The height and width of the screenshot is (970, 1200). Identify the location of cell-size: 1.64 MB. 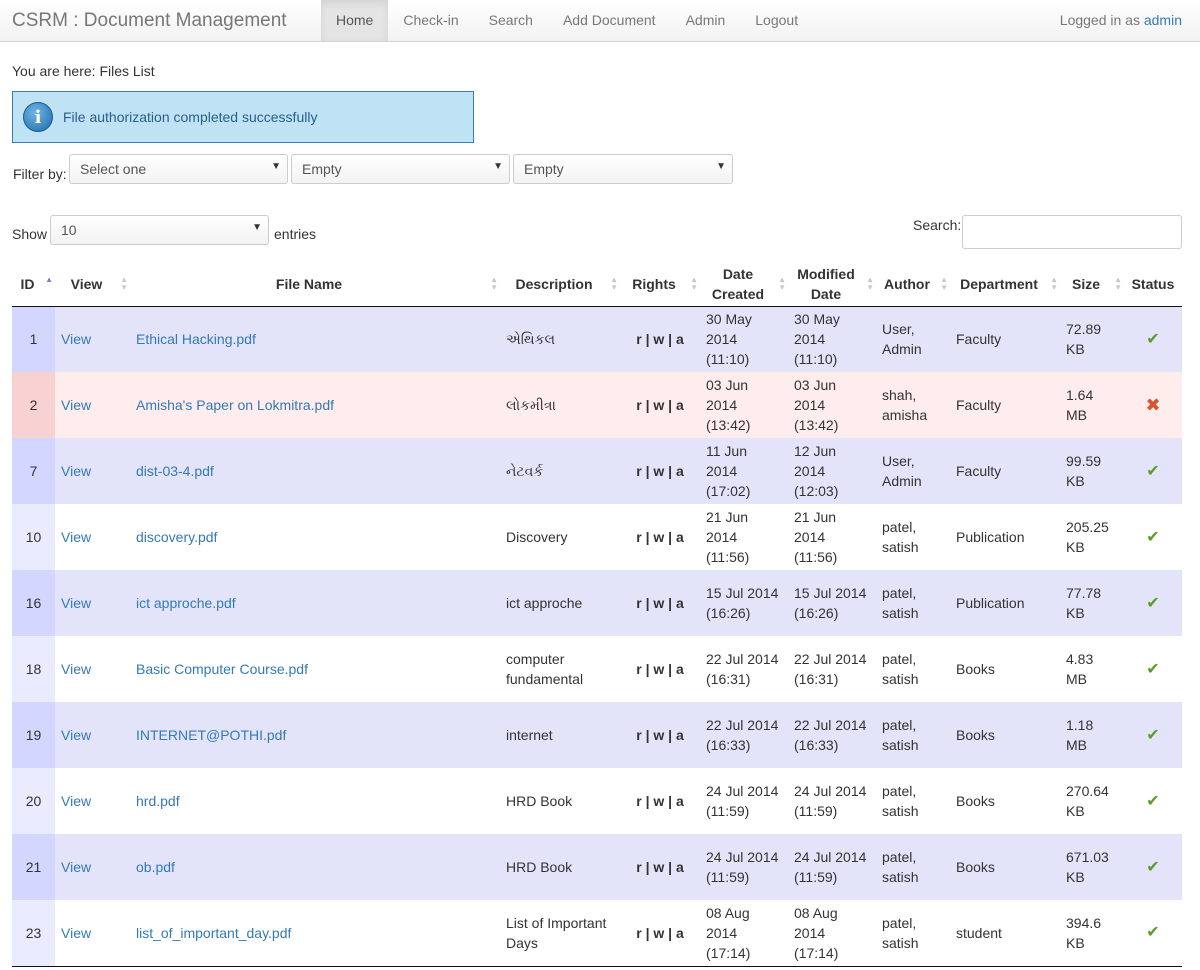
(1092, 405).